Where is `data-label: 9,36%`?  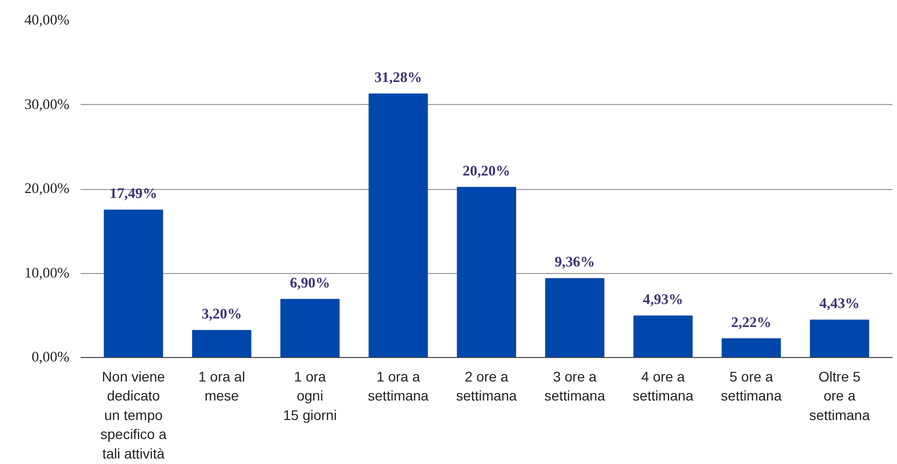
data-label: 9,36% is located at coordinates (574, 262).